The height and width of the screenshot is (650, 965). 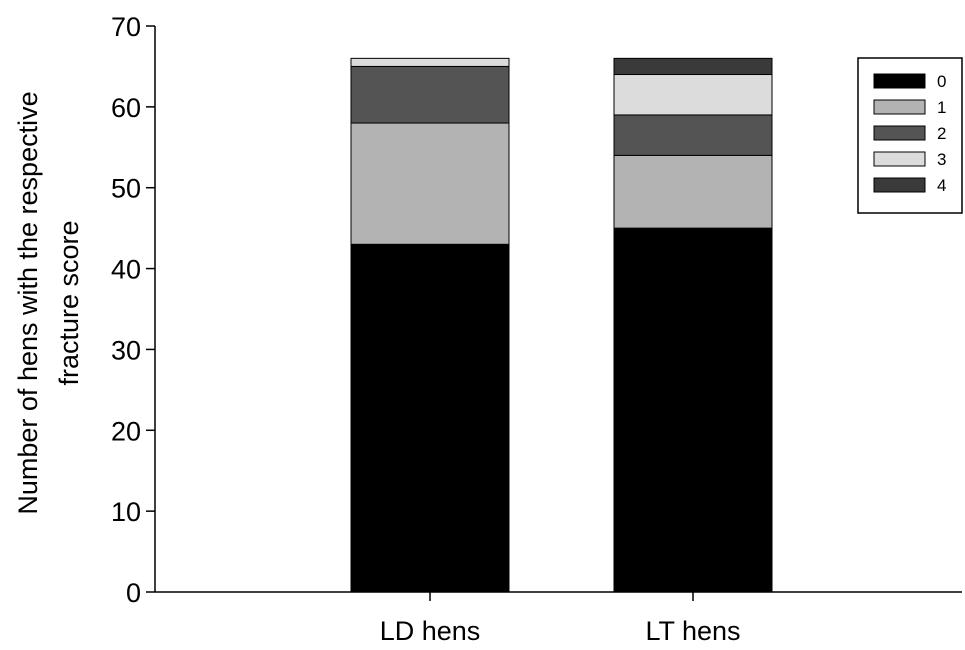 I want to click on y-tick-label: 60, so click(x=126, y=108).